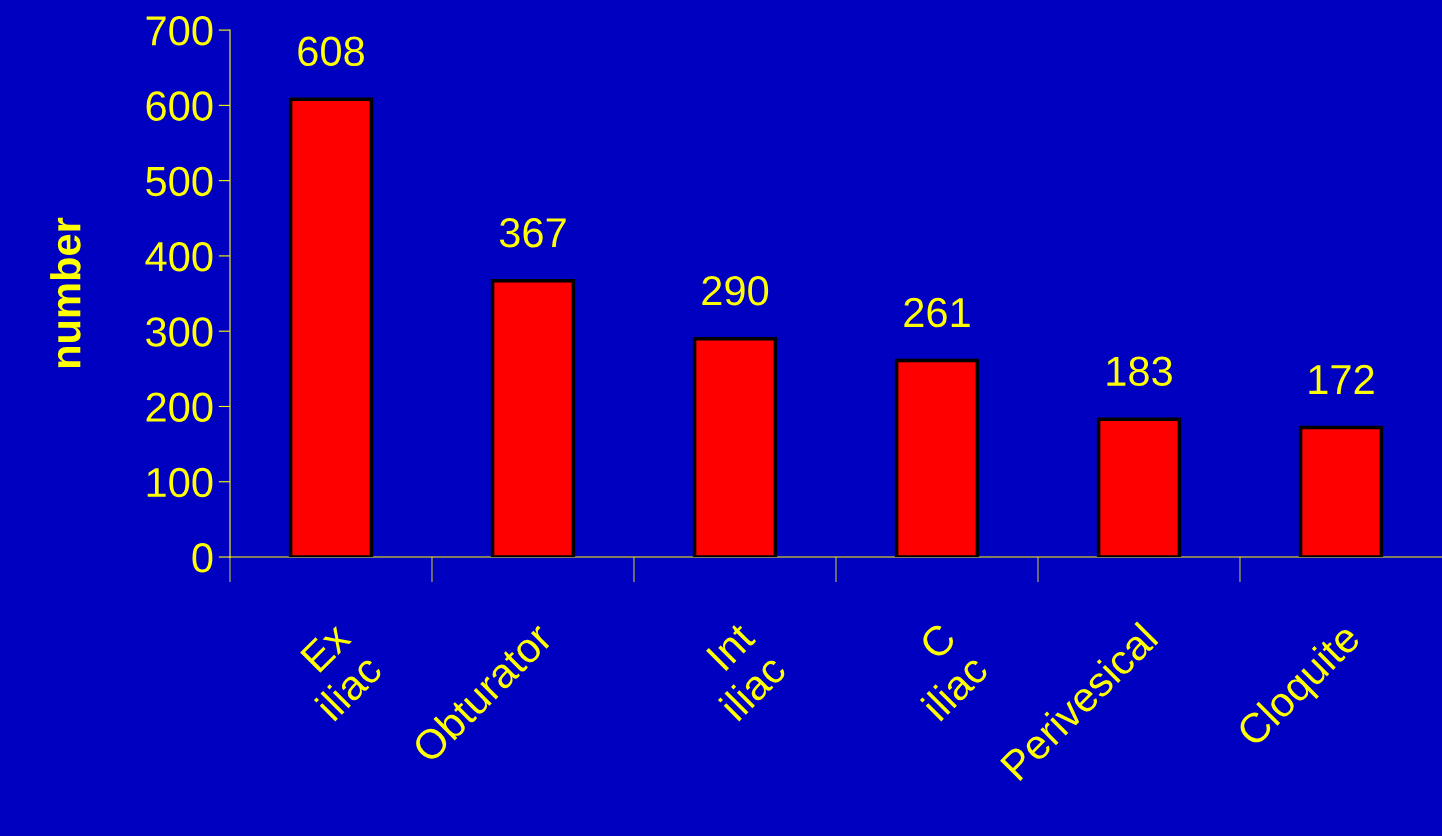  I want to click on data-label: 367, so click(532, 233).